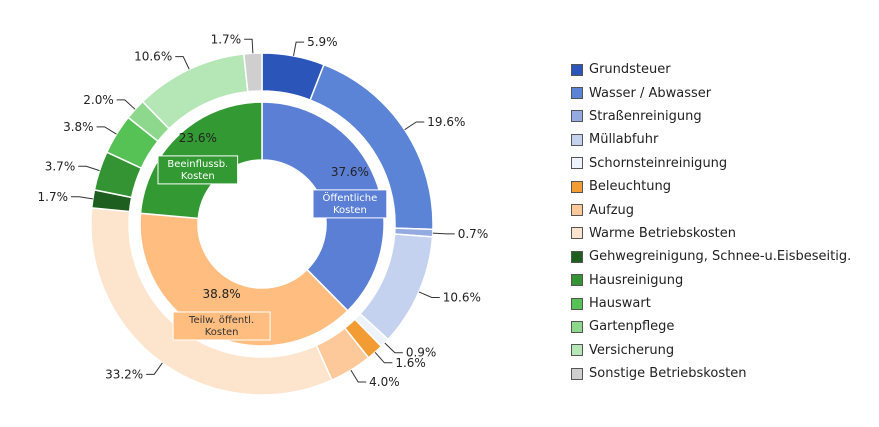 The height and width of the screenshot is (427, 879). What do you see at coordinates (226, 39) in the screenshot?
I see `outer-slice-label-13: 1.7%` at bounding box center [226, 39].